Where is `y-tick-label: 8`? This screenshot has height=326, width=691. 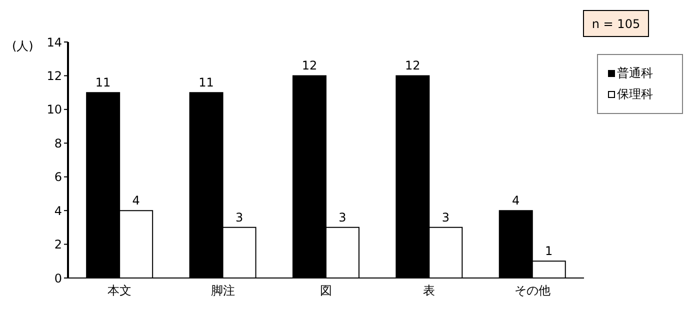
y-tick-label: 8 is located at coordinates (58, 143).